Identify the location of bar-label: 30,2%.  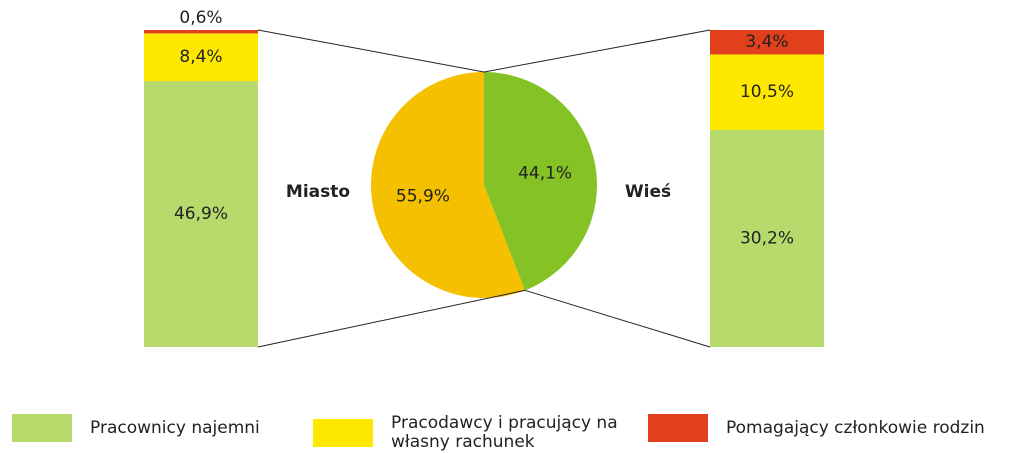
(767, 238).